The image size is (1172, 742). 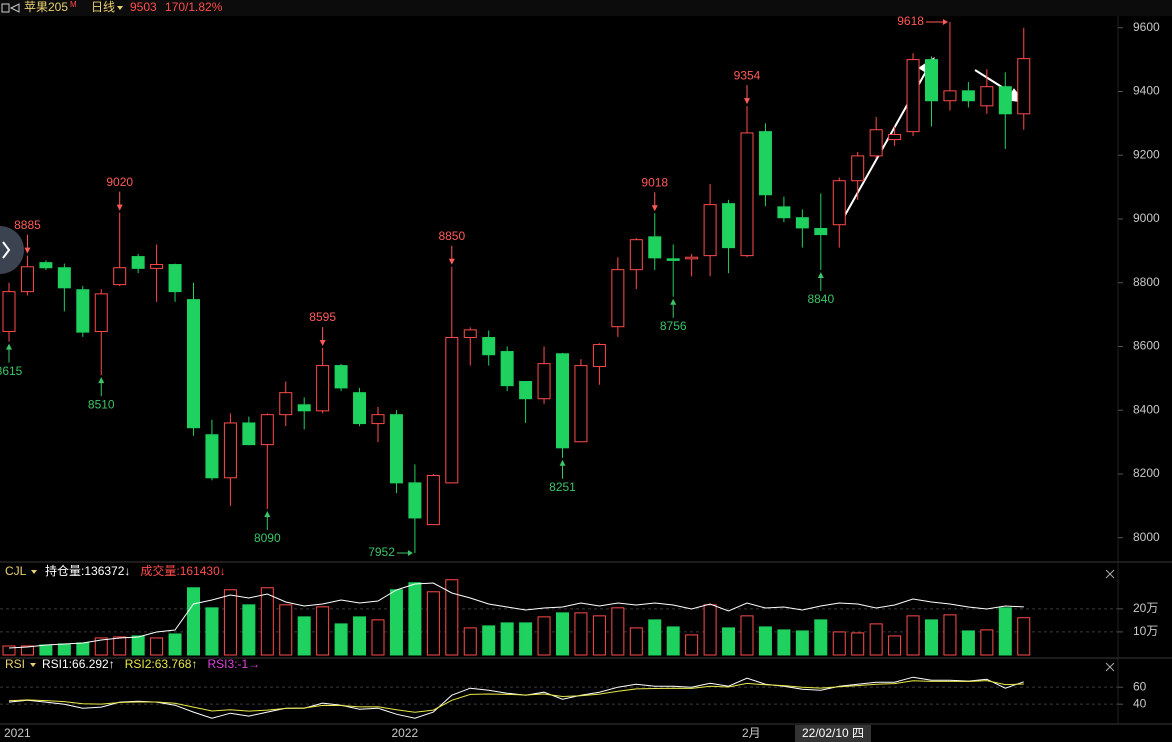 I want to click on x-tick-label: 2022, so click(x=404, y=733).